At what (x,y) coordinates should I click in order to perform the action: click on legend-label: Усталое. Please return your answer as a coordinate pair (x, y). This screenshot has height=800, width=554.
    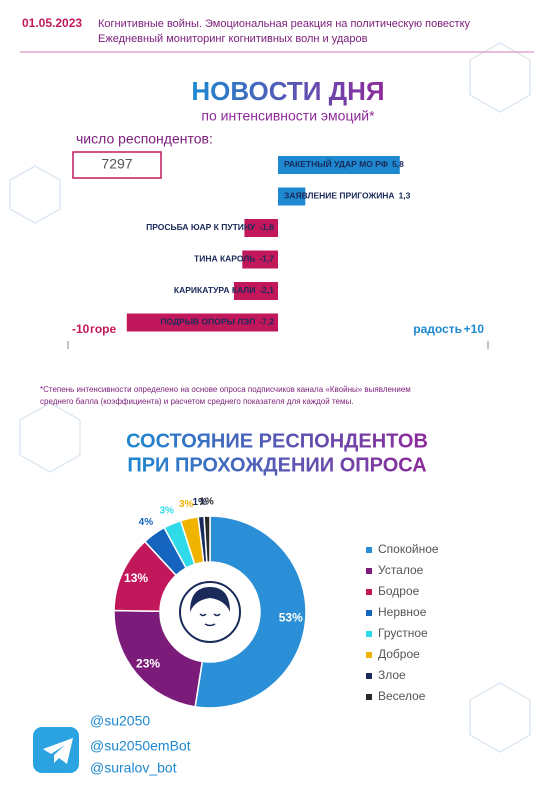
    Looking at the image, I should click on (401, 570).